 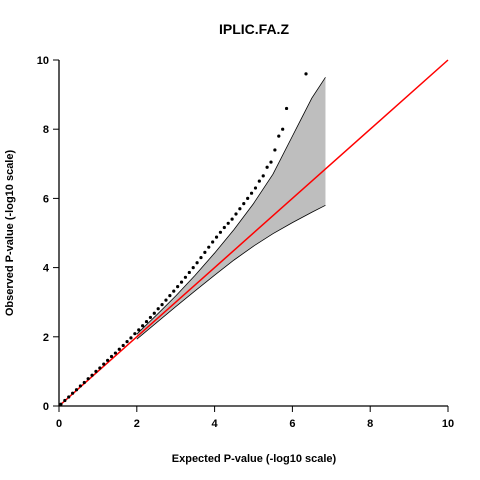 What do you see at coordinates (10, 233) in the screenshot?
I see `y-axis-label: Observed P-value (-log10 scale)` at bounding box center [10, 233].